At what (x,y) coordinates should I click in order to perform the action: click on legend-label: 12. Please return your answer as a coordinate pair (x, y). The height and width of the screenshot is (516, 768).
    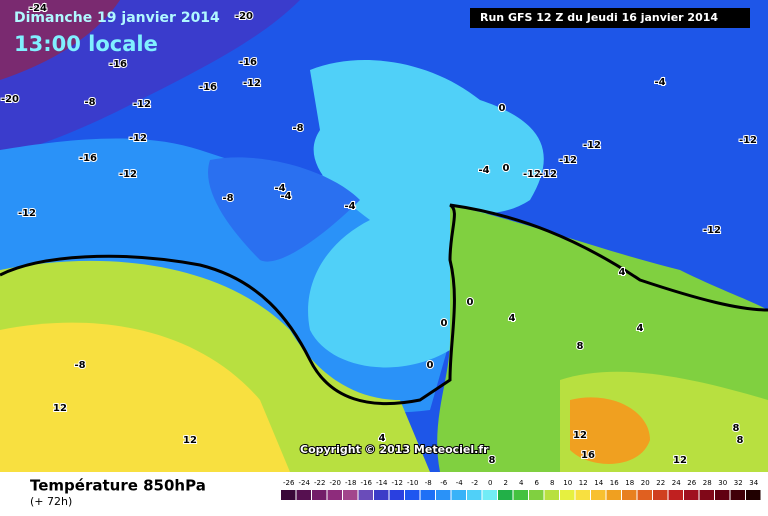
    Looking at the image, I should click on (583, 483).